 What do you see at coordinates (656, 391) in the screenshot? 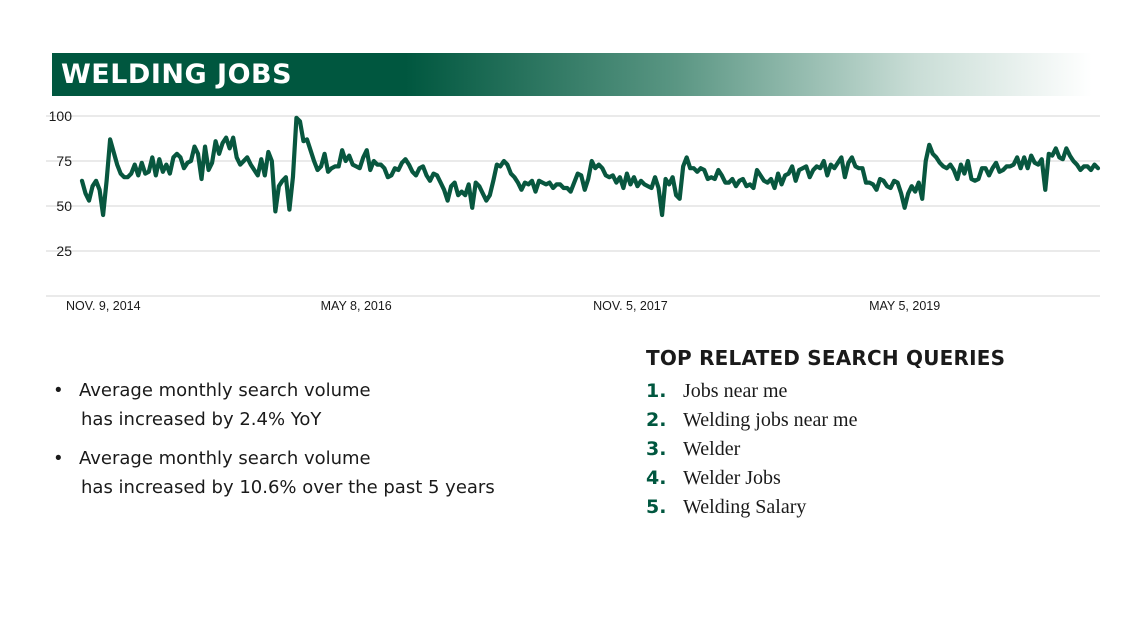
I see `query-number: 1.` at bounding box center [656, 391].